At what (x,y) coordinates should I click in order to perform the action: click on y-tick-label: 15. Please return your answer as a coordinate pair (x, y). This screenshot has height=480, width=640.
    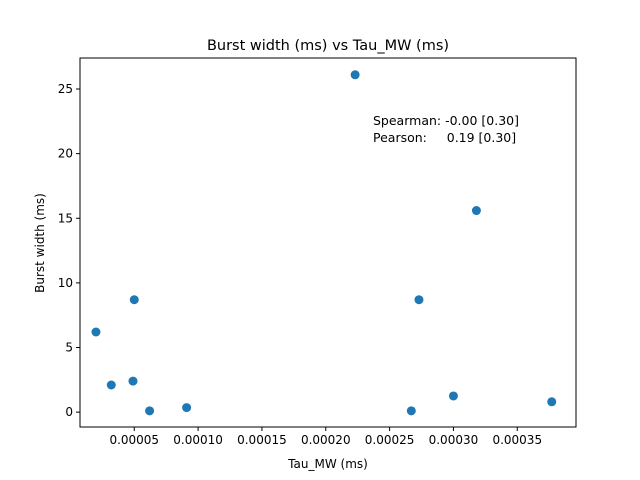
    Looking at the image, I should click on (65, 218).